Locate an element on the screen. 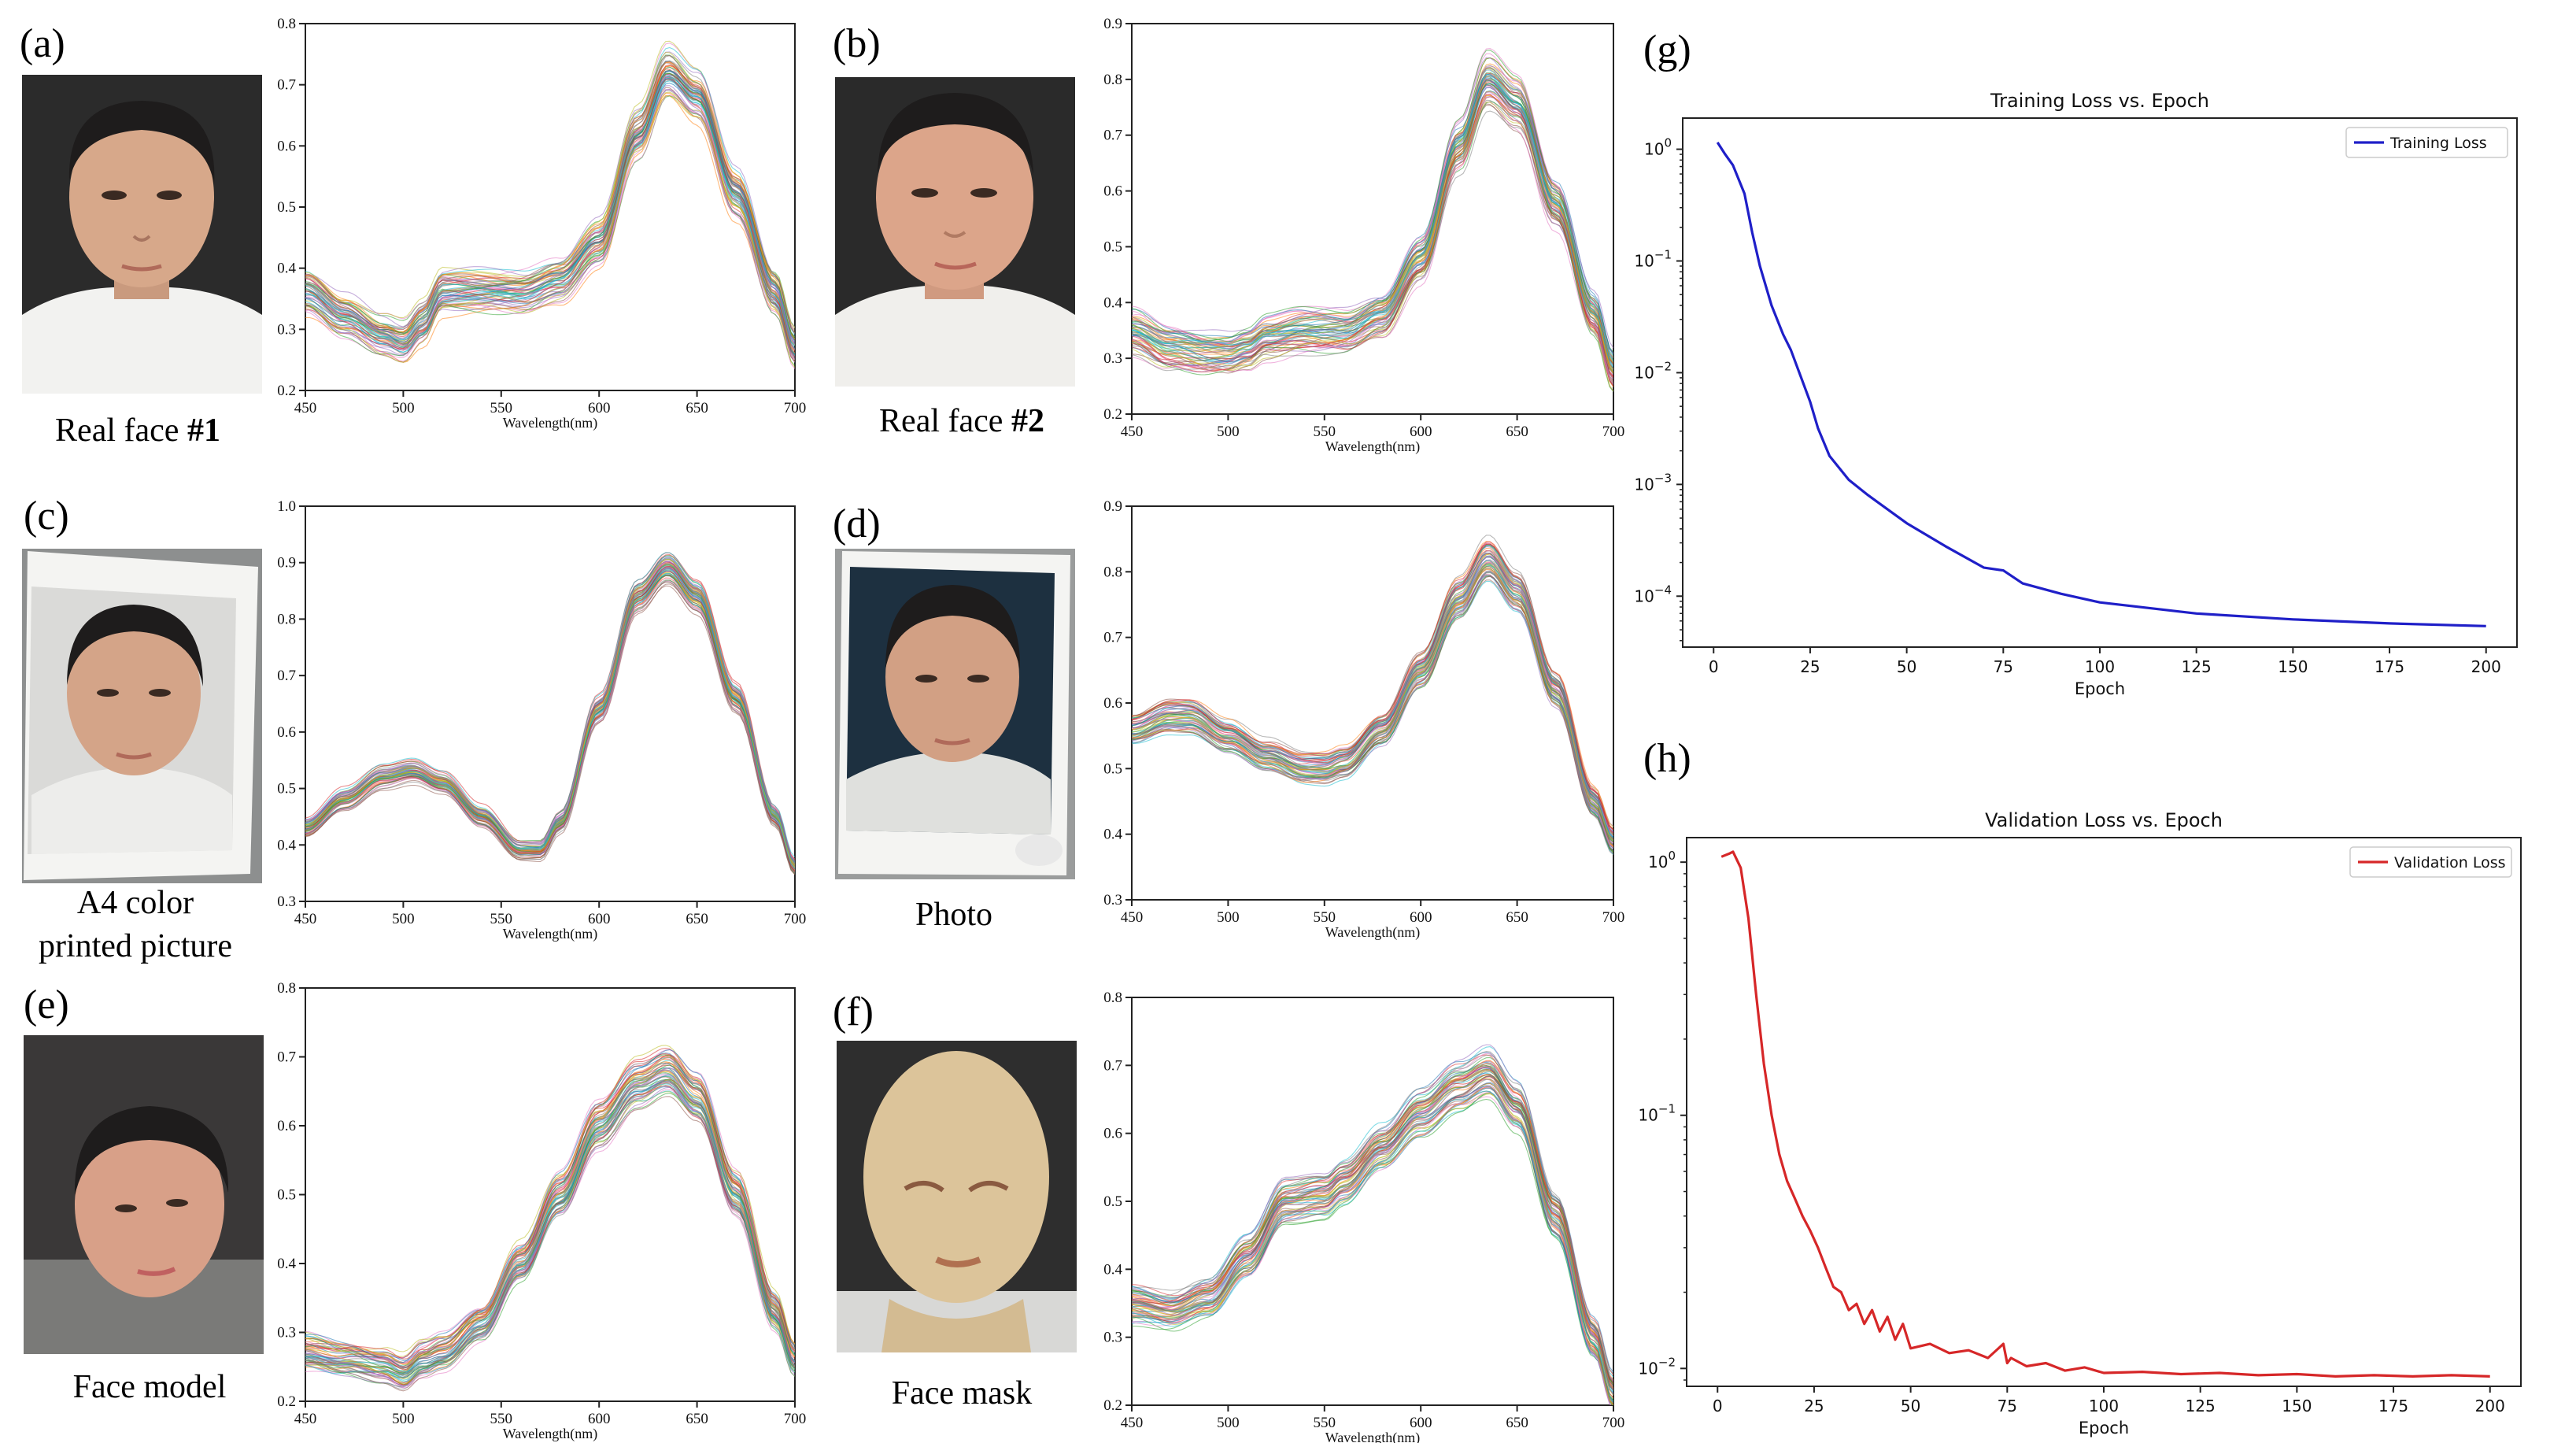  photo-printed-photo is located at coordinates (955, 714).